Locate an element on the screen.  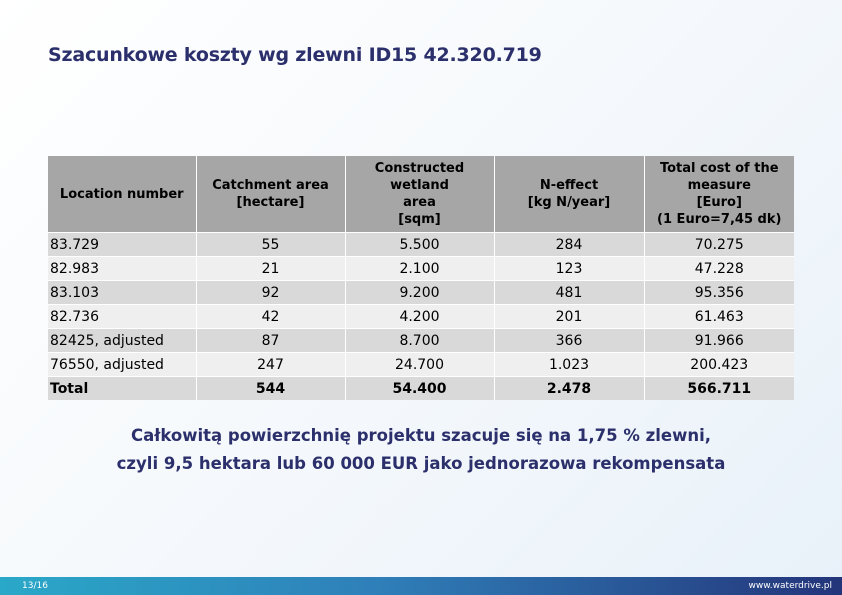
table-total-row: Total 544 54.400 2.478 566.711 is located at coordinates (421, 388).